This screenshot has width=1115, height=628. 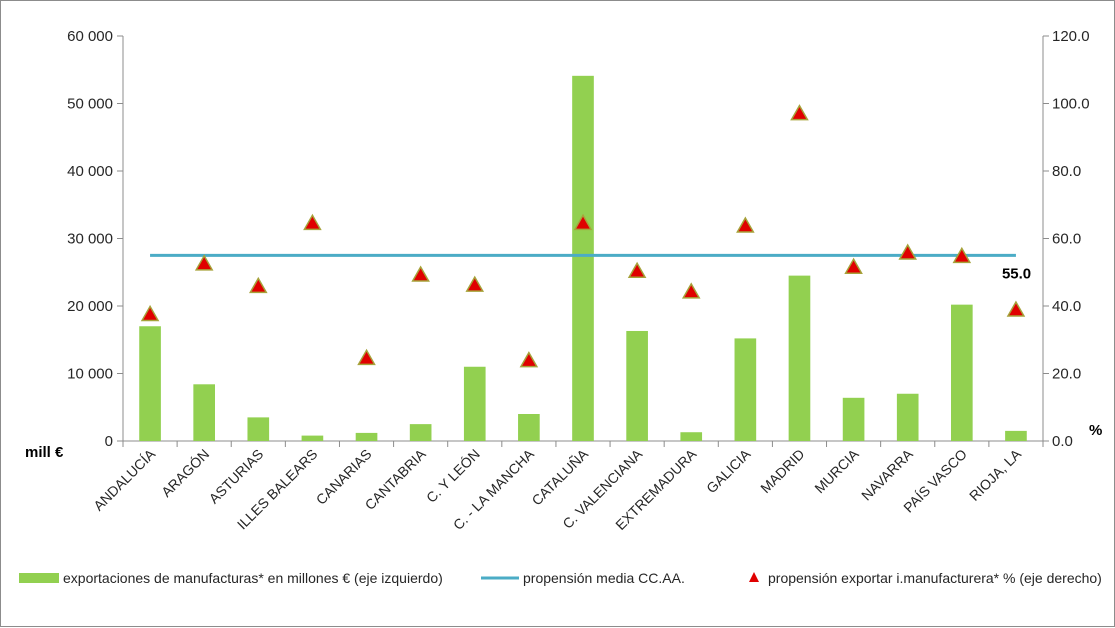 What do you see at coordinates (1066, 171) in the screenshot?
I see `right-axis-tick-label: 80.0` at bounding box center [1066, 171].